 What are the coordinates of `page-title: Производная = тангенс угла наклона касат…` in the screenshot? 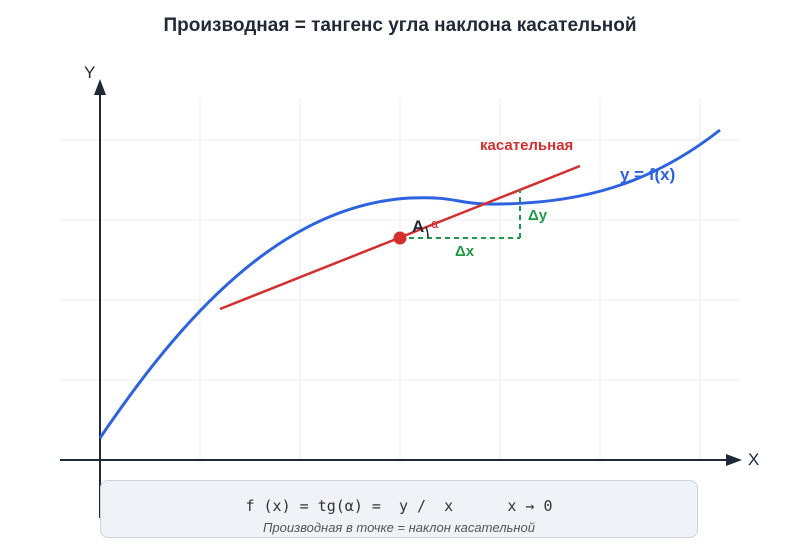 It's located at (400, 25).